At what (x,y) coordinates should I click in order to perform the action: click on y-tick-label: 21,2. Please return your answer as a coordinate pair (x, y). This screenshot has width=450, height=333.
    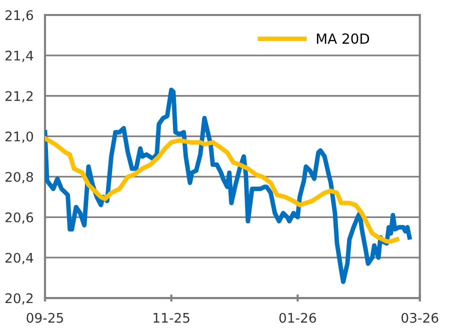
    Looking at the image, I should click on (19, 96).